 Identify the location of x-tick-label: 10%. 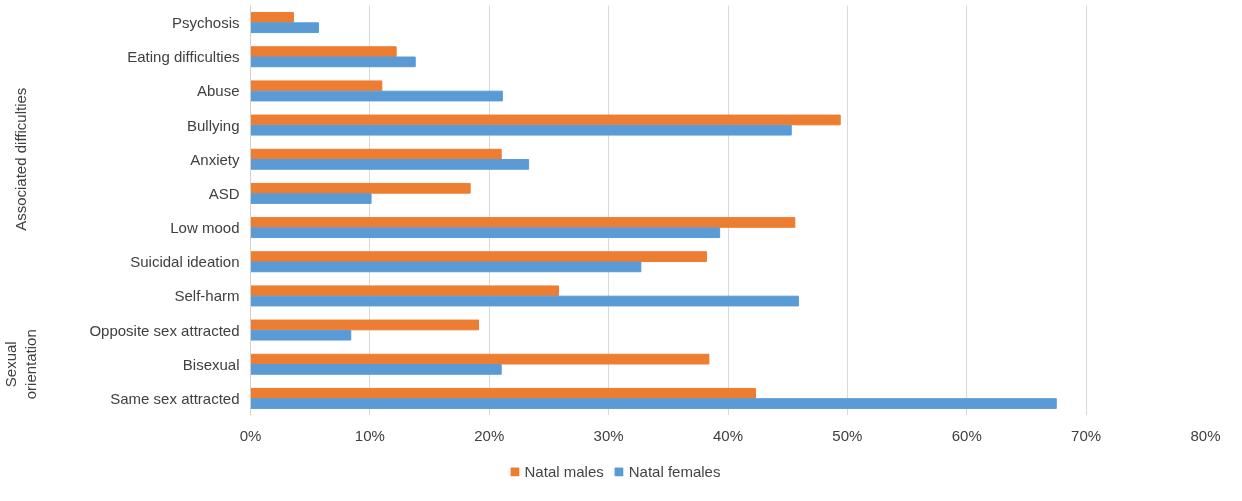
(369, 435).